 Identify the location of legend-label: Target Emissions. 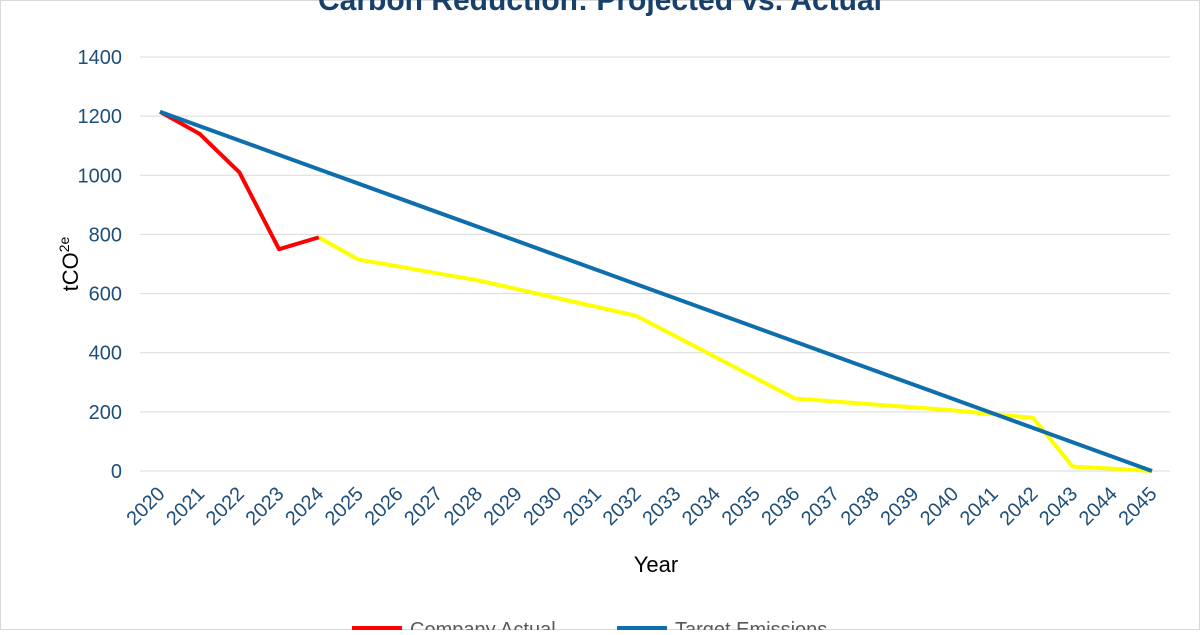
(751, 624).